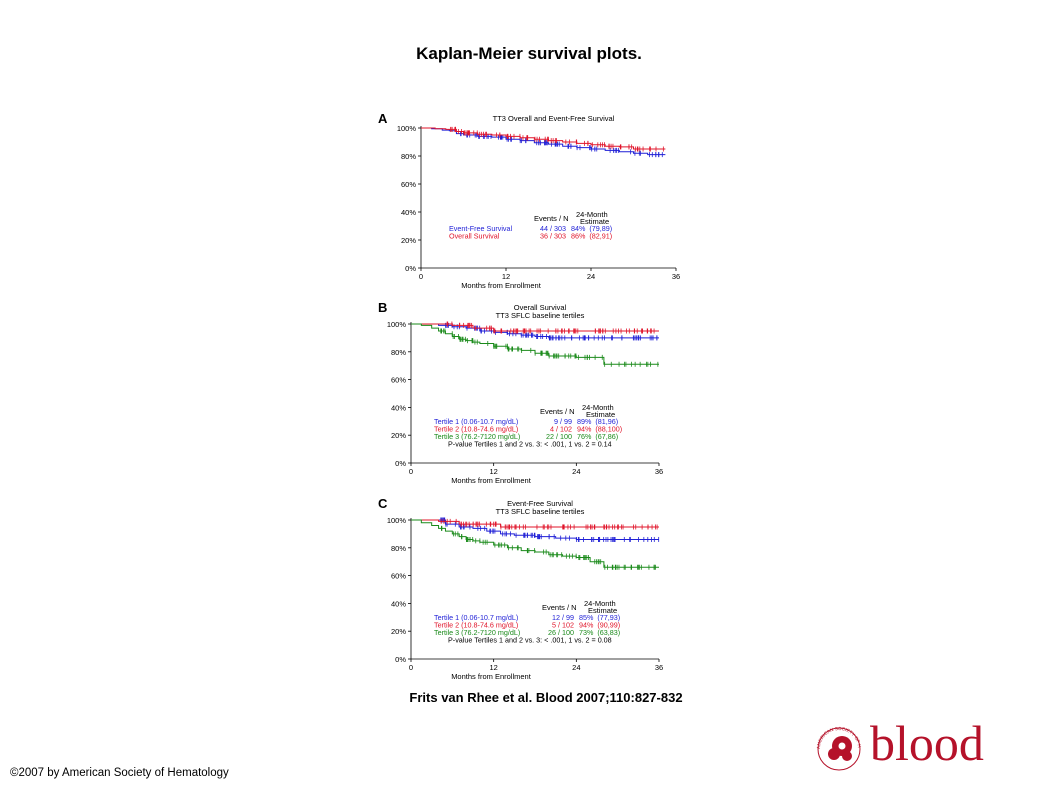  I want to click on ash-seal-icon: AMERICAN SOCIETY OF HEMATOLOGY, so click(837, 746).